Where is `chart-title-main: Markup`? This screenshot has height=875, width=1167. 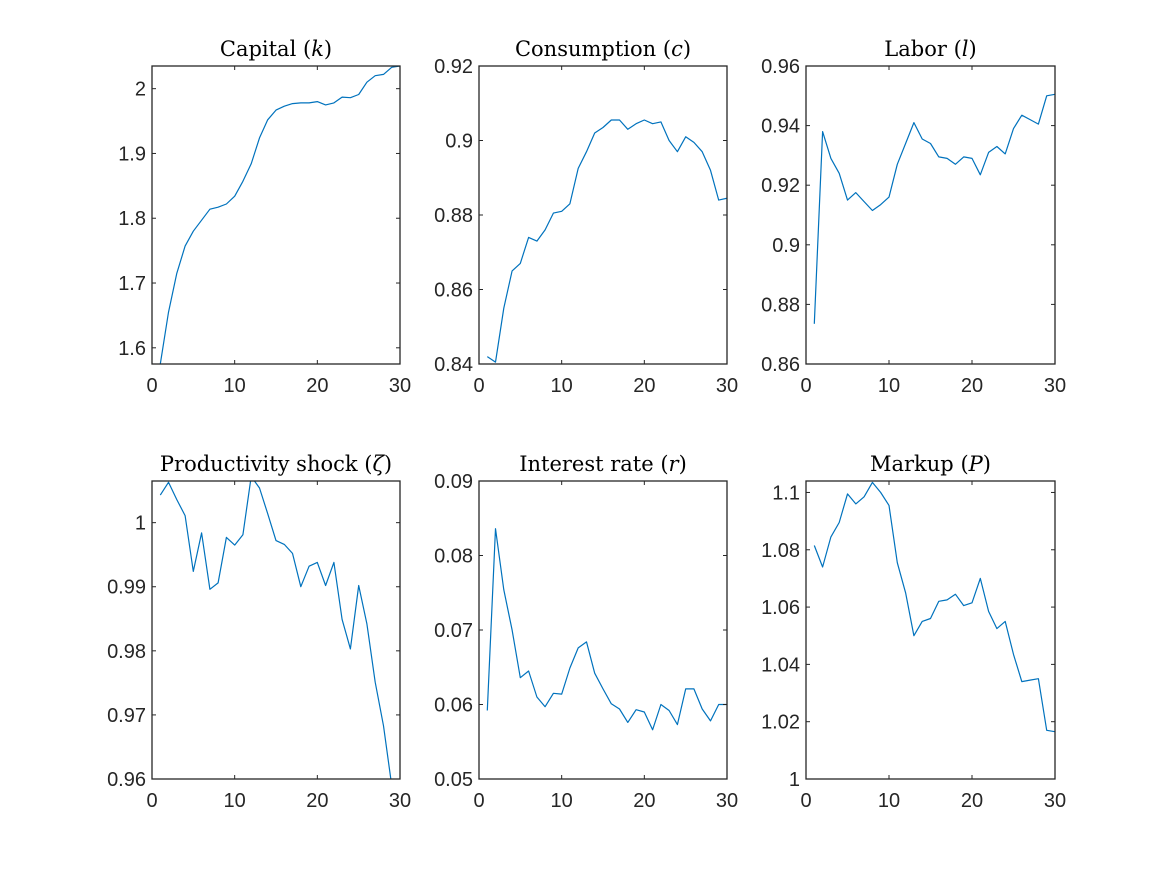 chart-title-main: Markup is located at coordinates (912, 464).